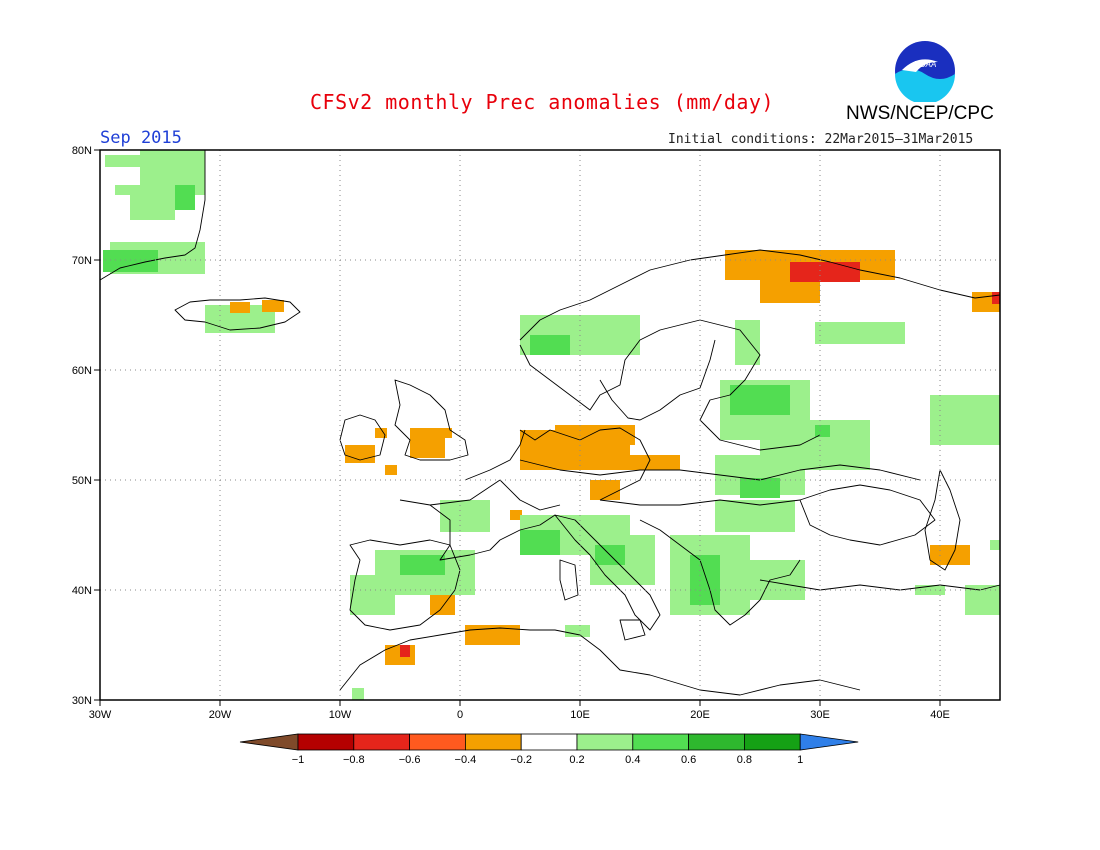 The height and width of the screenshot is (850, 1100). Describe the element at coordinates (466, 760) in the screenshot. I see `colorbar-tick-label: −0.4` at that location.